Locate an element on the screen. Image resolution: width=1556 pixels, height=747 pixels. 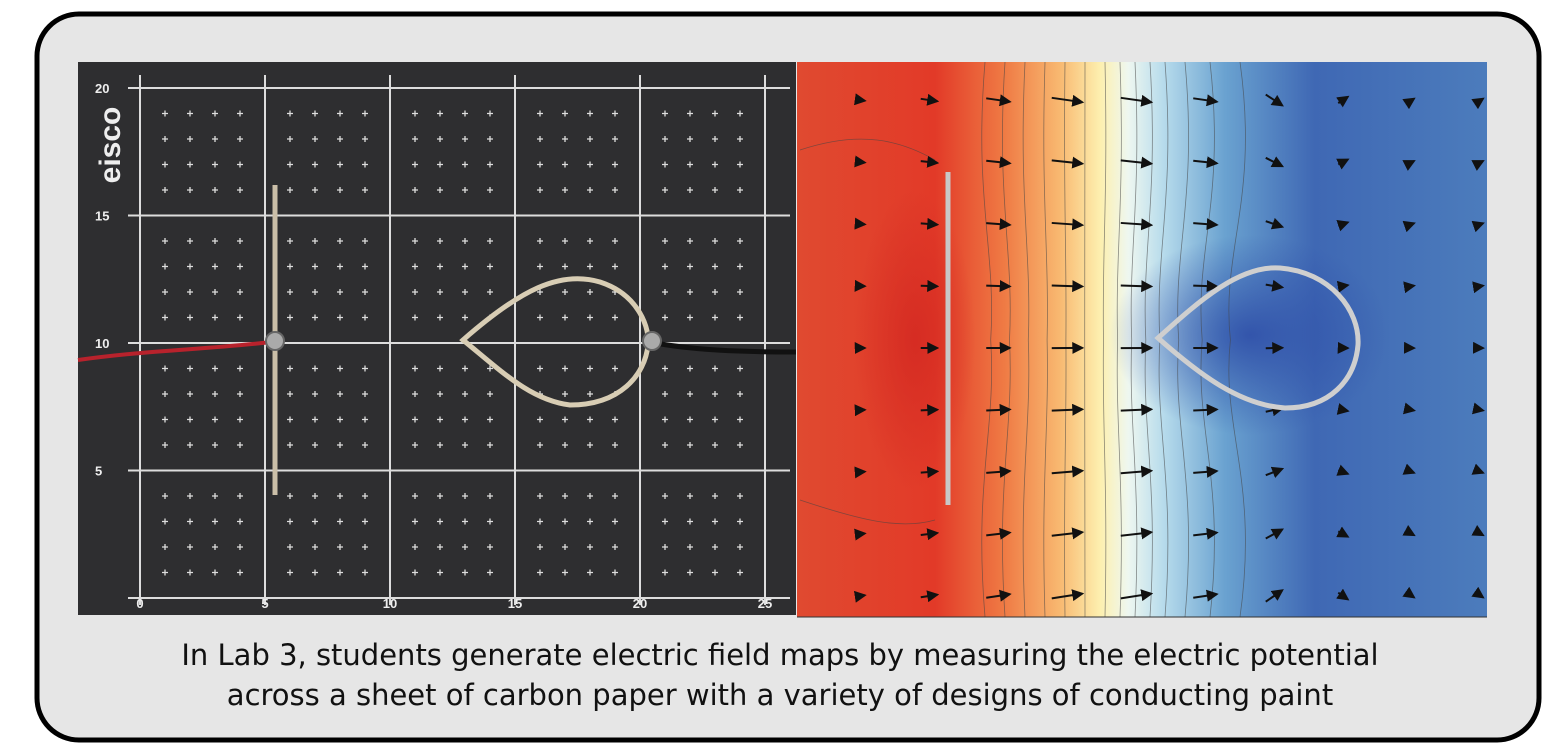
ruler-label: 10 is located at coordinates (390, 603).